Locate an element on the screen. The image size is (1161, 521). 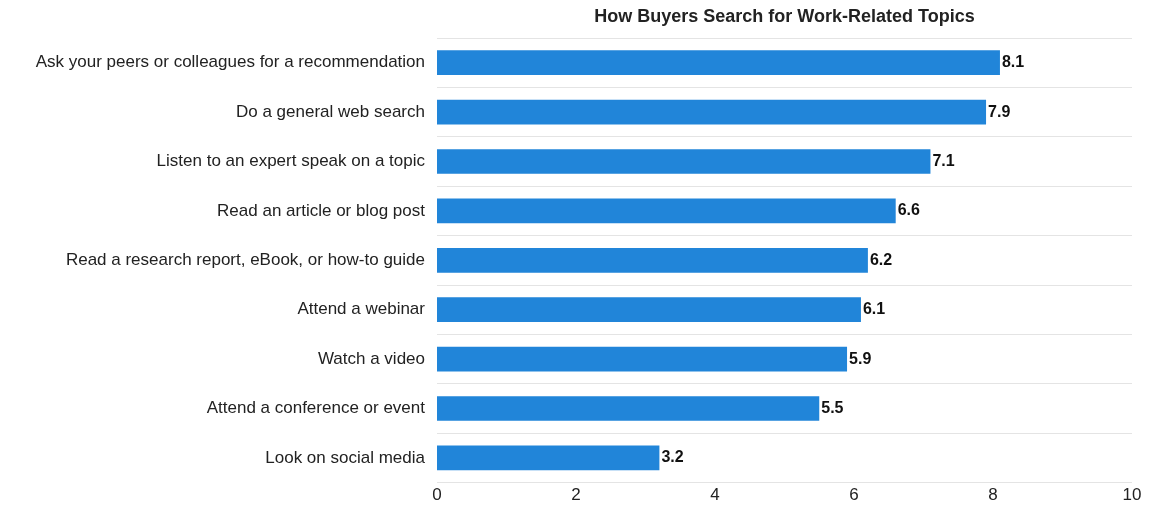
chart-title: How Buyers Search for Work-Related Topics is located at coordinates (784, 15).